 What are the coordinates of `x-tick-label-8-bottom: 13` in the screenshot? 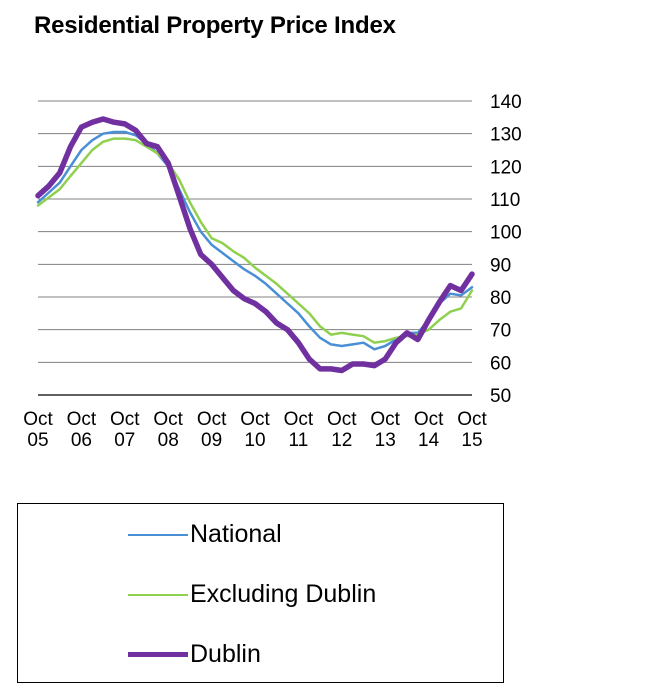 It's located at (385, 440).